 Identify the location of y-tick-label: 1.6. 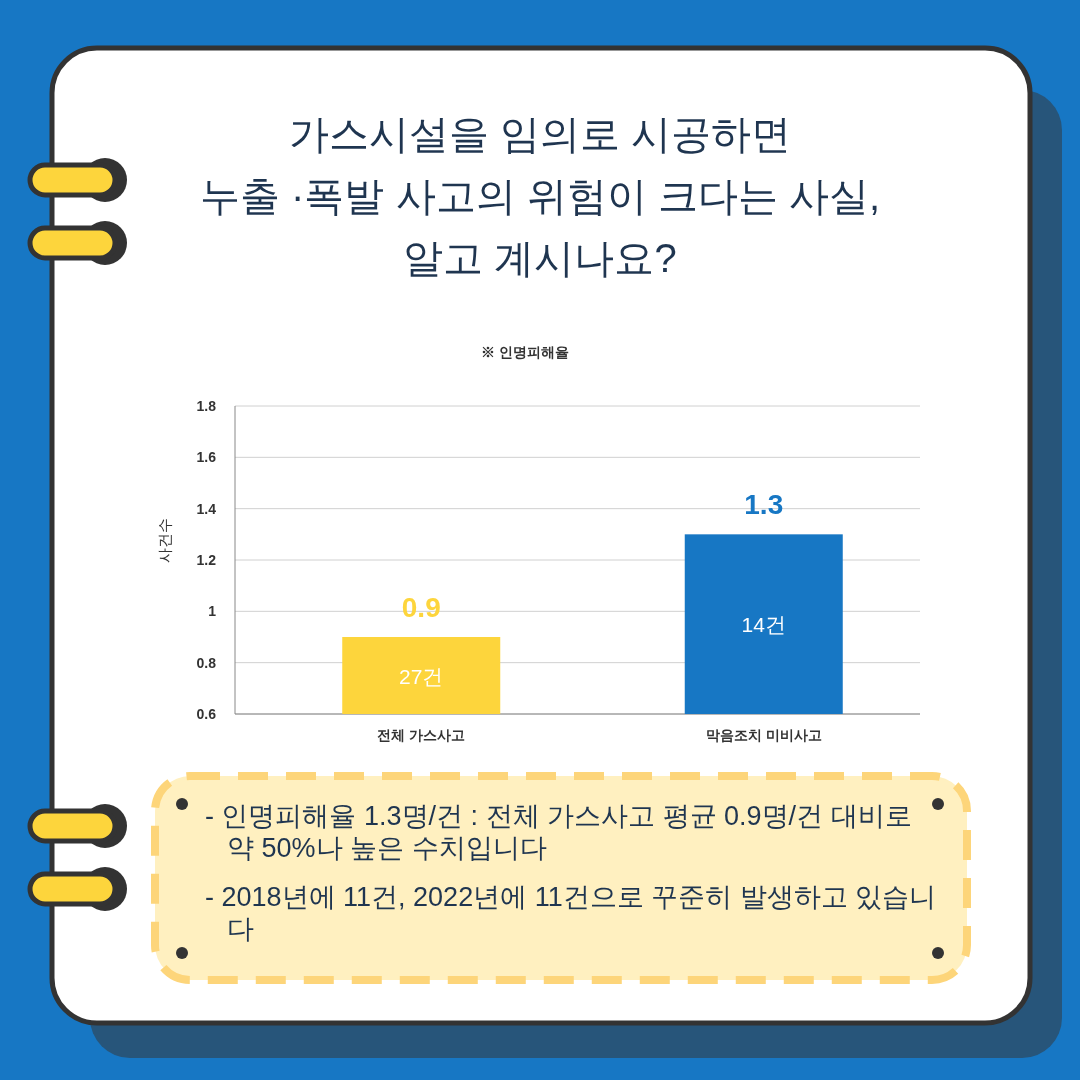
(206, 457).